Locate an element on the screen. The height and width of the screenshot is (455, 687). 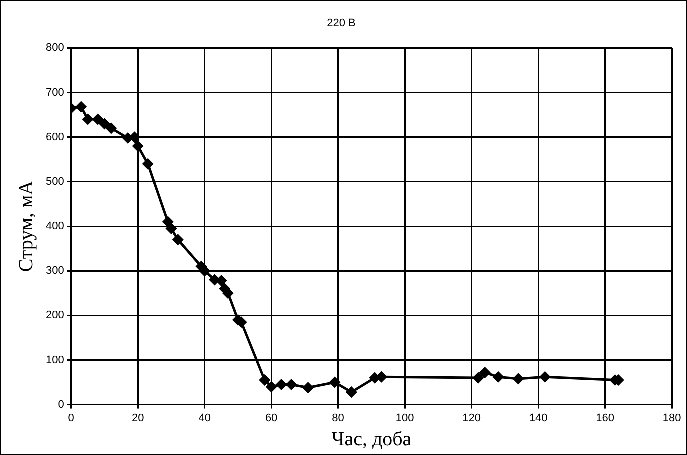
x-tick-label: 160 is located at coordinates (605, 418).